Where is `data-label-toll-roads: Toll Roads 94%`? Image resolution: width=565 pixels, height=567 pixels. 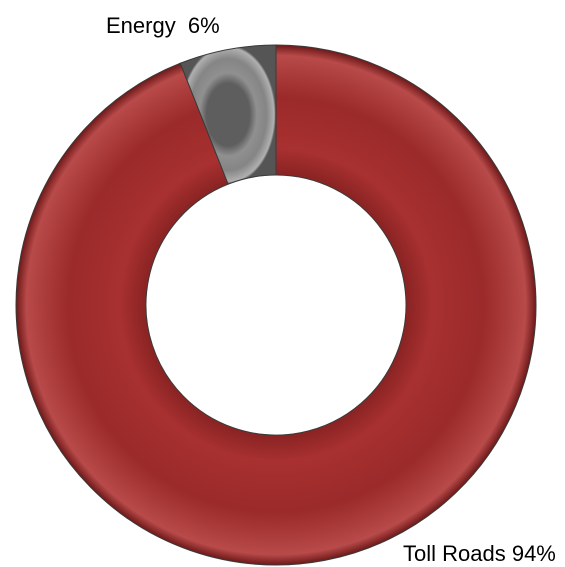 data-label-toll-roads: Toll Roads 94% is located at coordinates (479, 553).